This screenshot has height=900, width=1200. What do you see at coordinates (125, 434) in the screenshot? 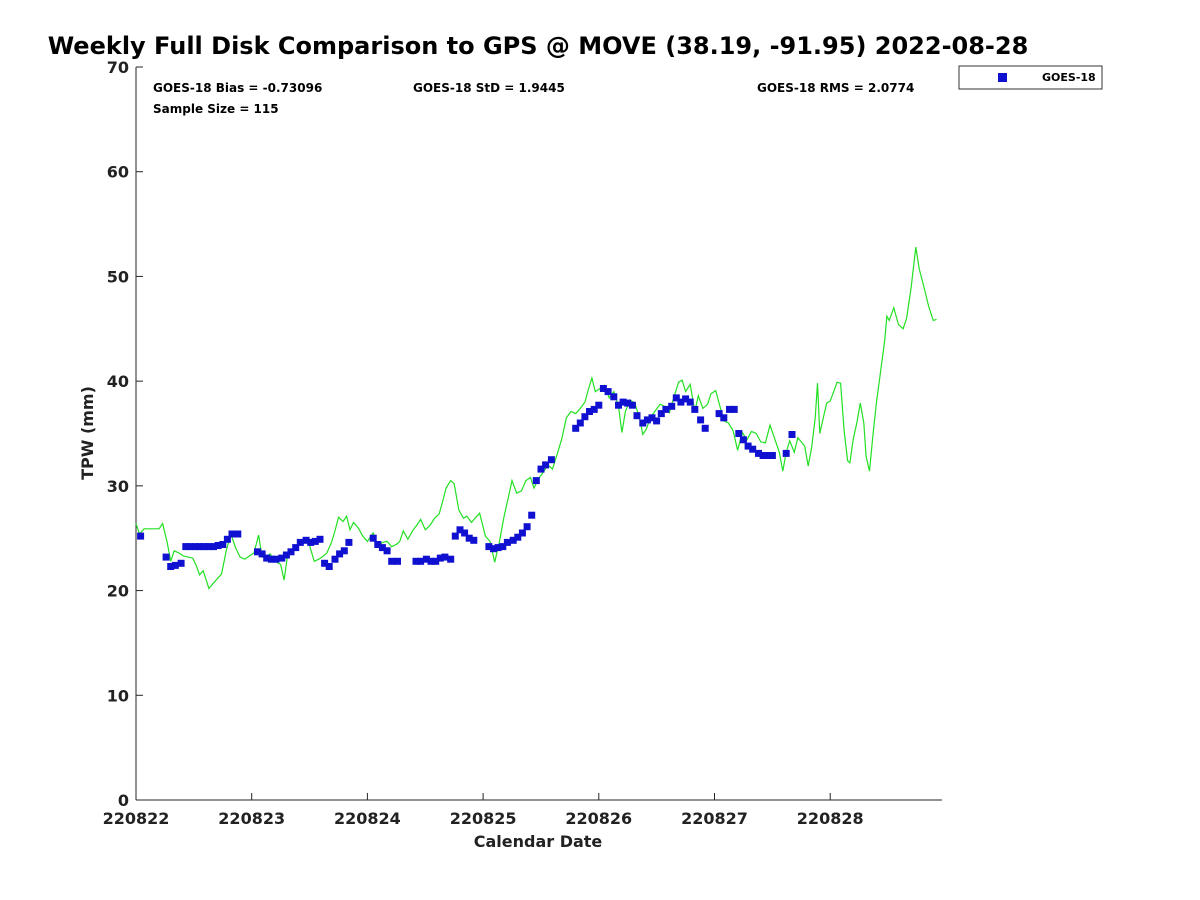
I see `y-ticks: 0 10 20 30 40 50 60 70` at bounding box center [125, 434].